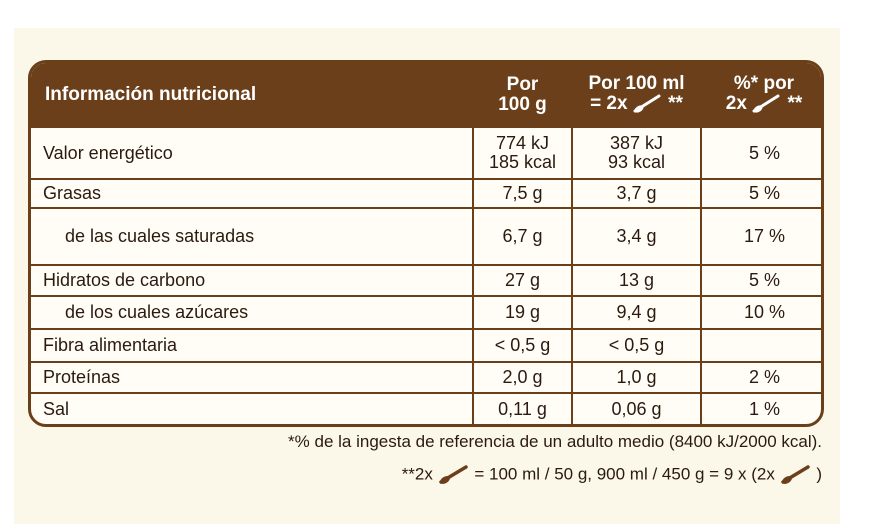 The height and width of the screenshot is (532, 877). Describe the element at coordinates (764, 84) in the screenshot. I see `header-ri-line1: %* por` at that location.